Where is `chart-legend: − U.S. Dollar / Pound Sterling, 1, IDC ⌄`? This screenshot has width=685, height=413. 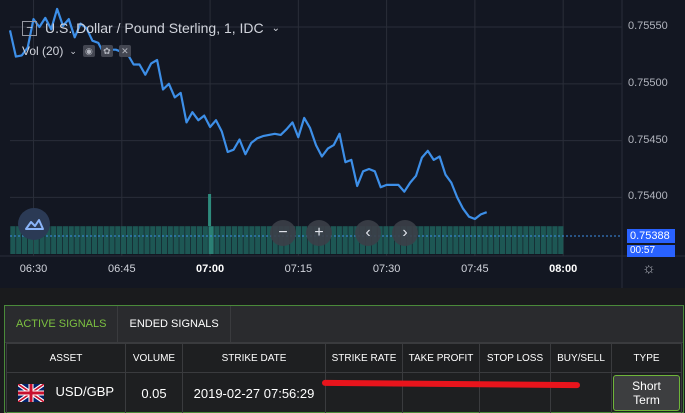
chart-legend: − U.S. Dollar / Pound Sterling, 1, IDC ⌄ is located at coordinates (151, 28).